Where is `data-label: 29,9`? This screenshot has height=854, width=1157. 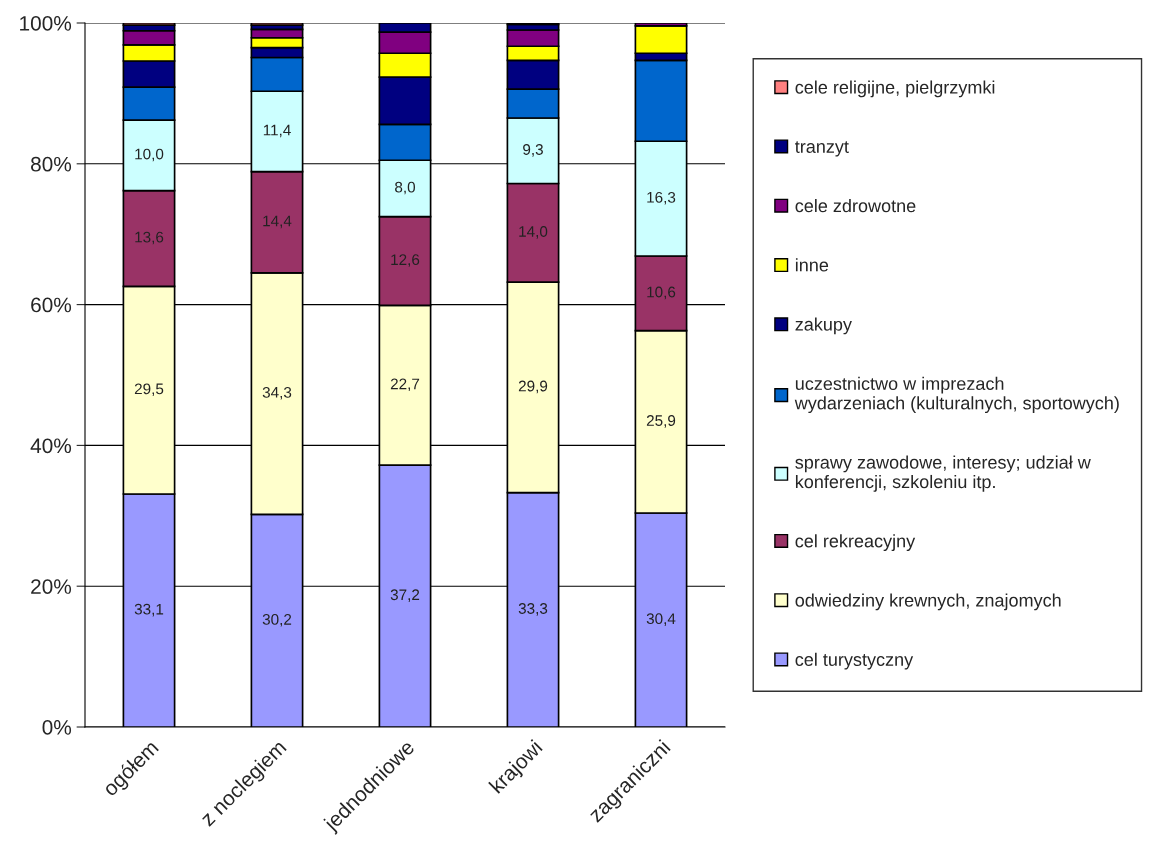 data-label: 29,9 is located at coordinates (533, 387).